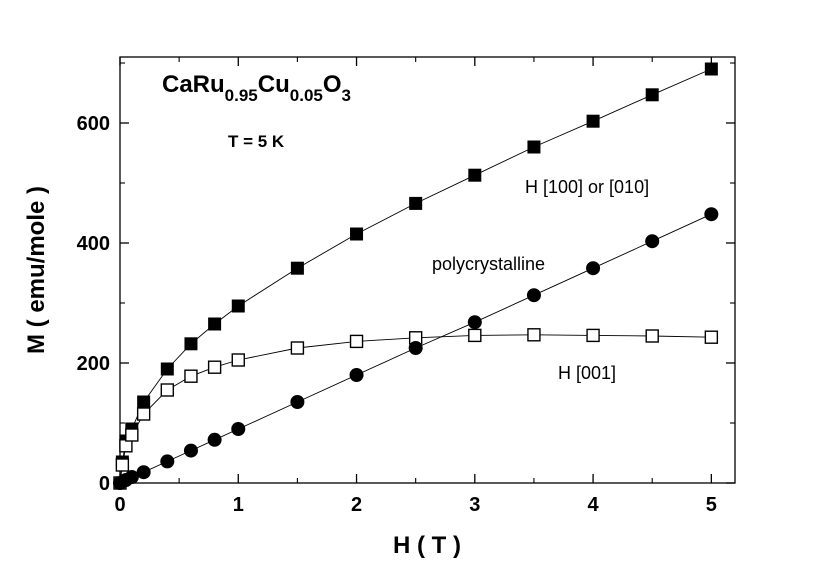  Describe the element at coordinates (238, 505) in the screenshot. I see `x-tick-label: 1` at that location.